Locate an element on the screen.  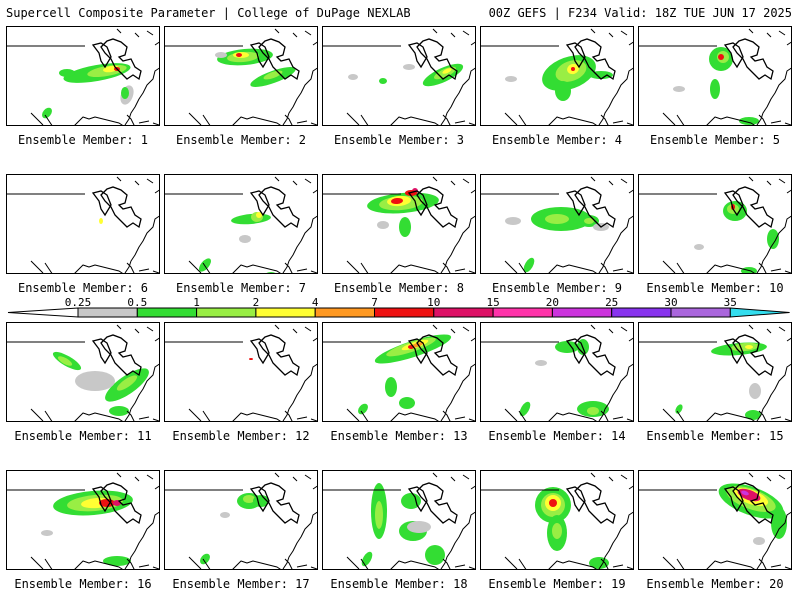
ensemble-member-label: Ensemble Member: 15 is located at coordinates (715, 436).